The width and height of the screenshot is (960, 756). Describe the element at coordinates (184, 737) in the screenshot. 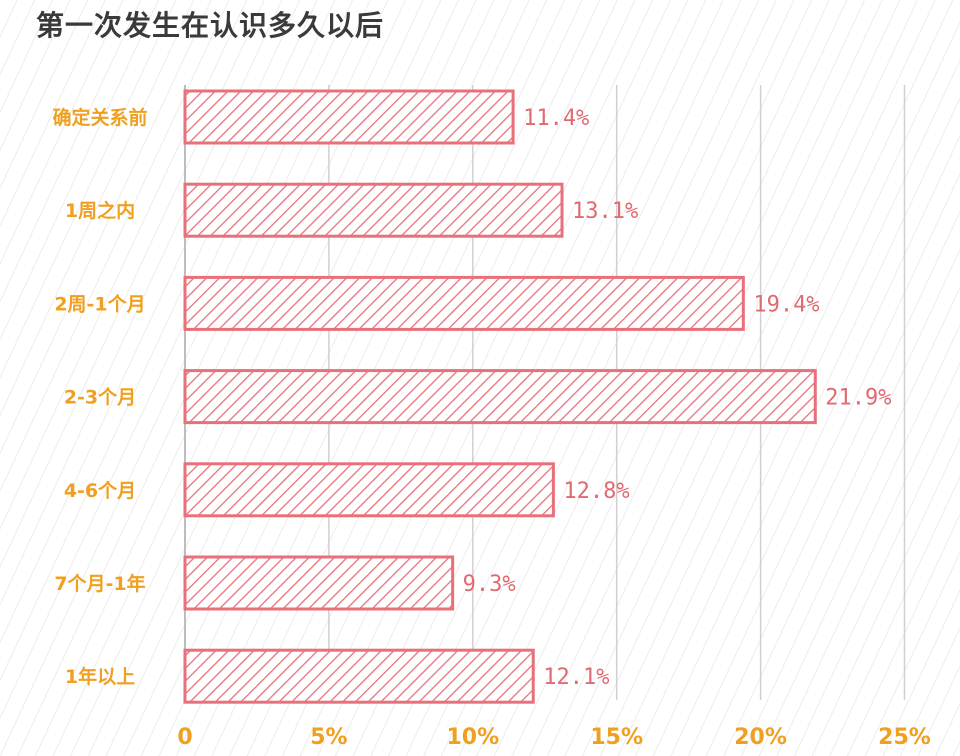

I see `x-tick-label: 0` at that location.